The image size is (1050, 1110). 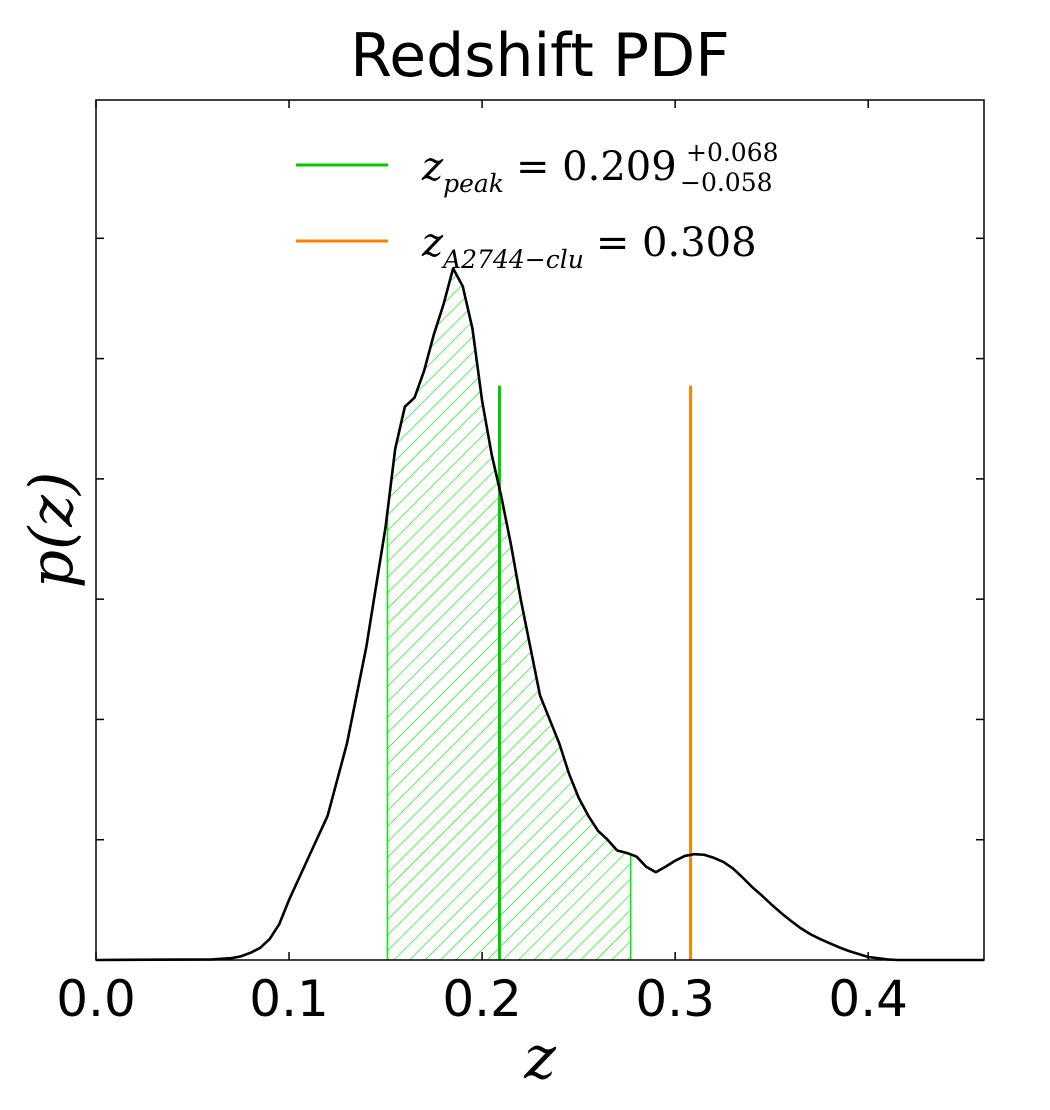 I want to click on legend-peak-label: zpeak = 0.209, so click(x=549, y=171).